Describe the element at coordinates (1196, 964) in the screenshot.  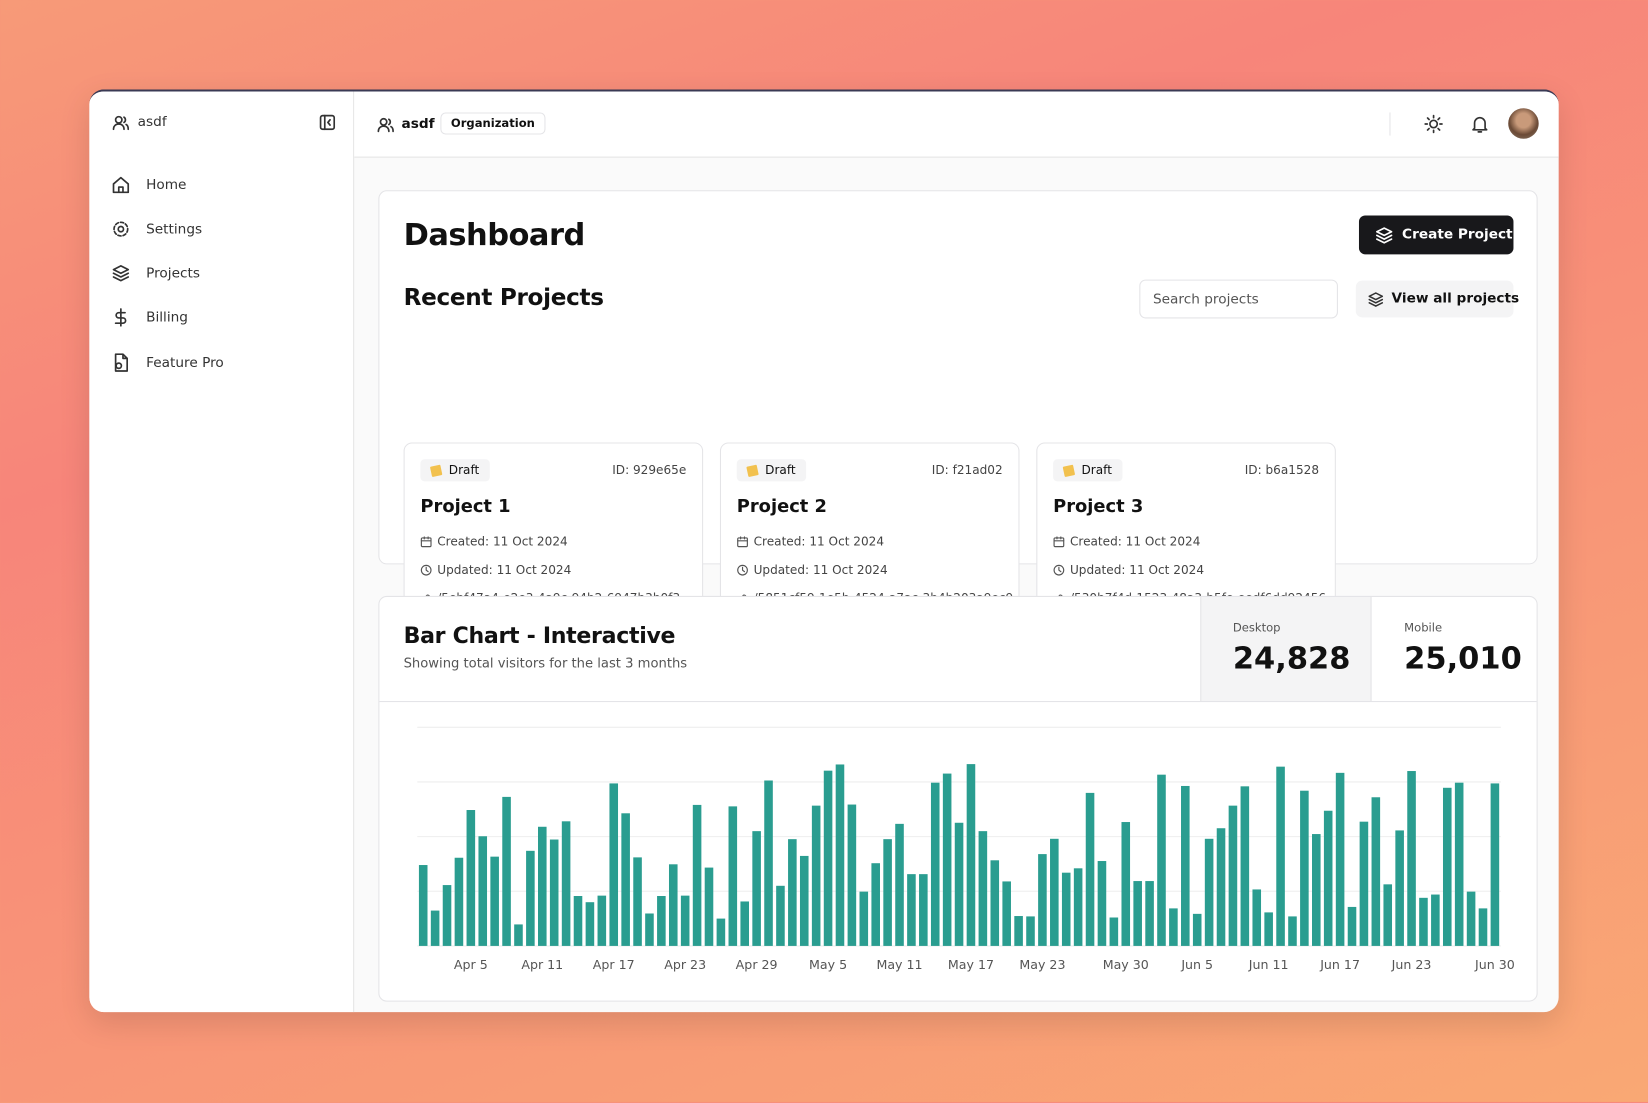
I see `x-tick-label: Jun 5` at that location.